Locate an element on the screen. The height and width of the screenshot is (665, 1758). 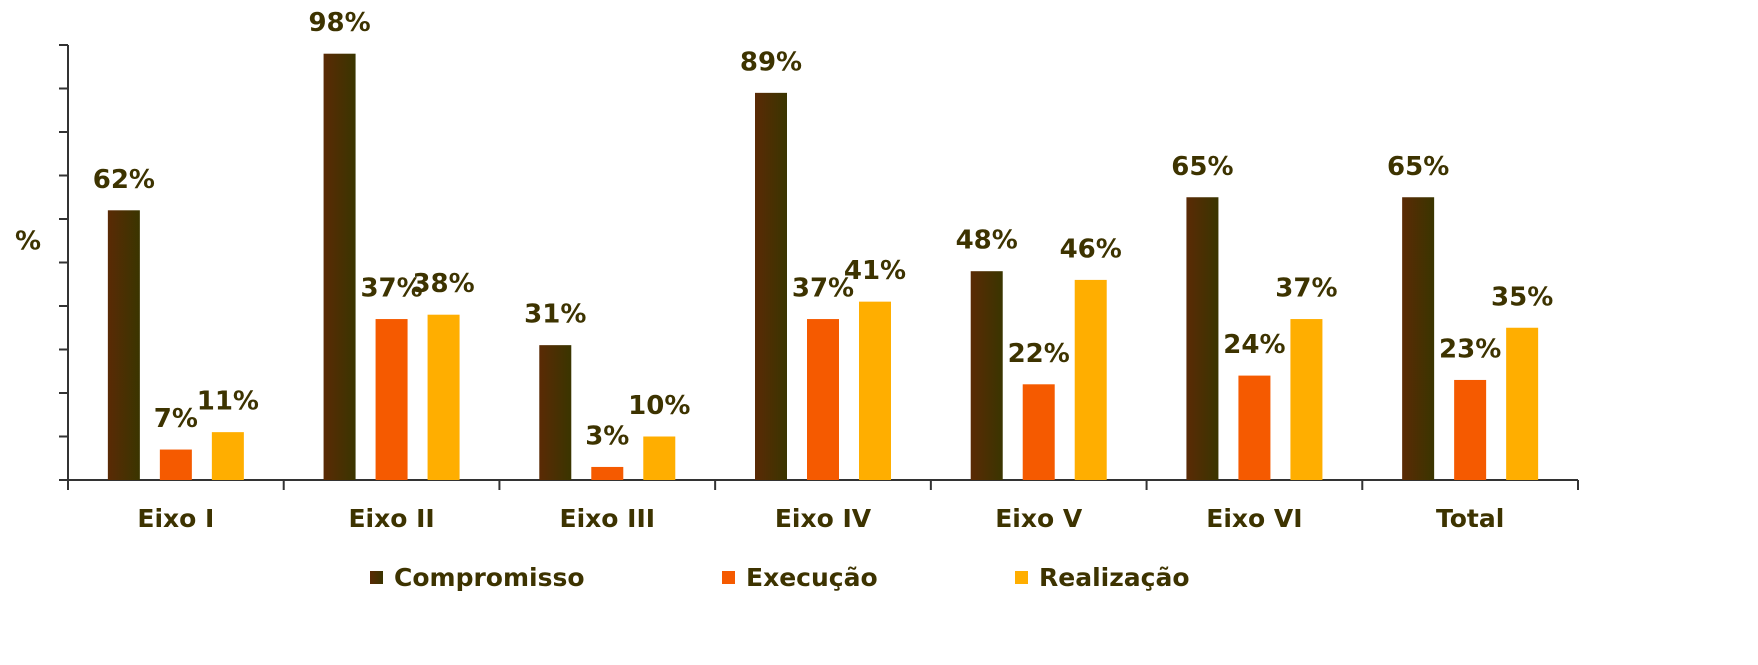
data-label: 62% is located at coordinates (124, 180).